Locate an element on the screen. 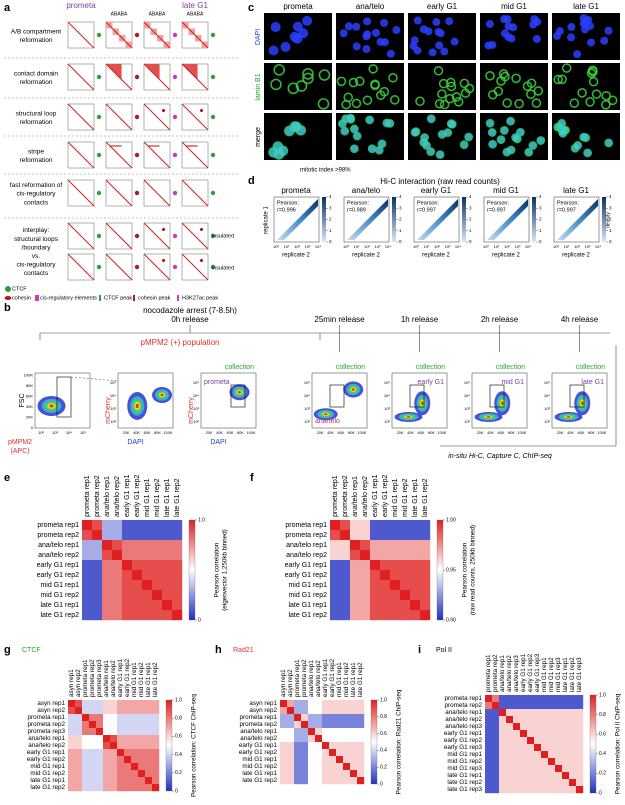 This screenshot has width=625, height=805. plot-title: prometa is located at coordinates (296, 190).